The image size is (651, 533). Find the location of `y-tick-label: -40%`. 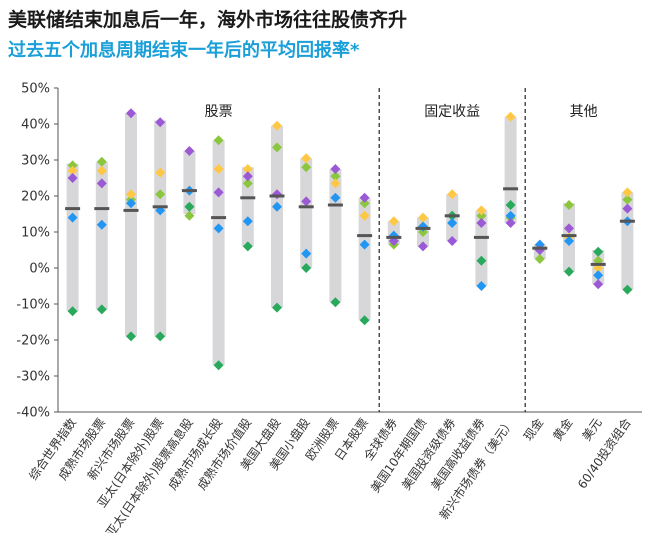

y-tick-label: -40% is located at coordinates (33, 413).